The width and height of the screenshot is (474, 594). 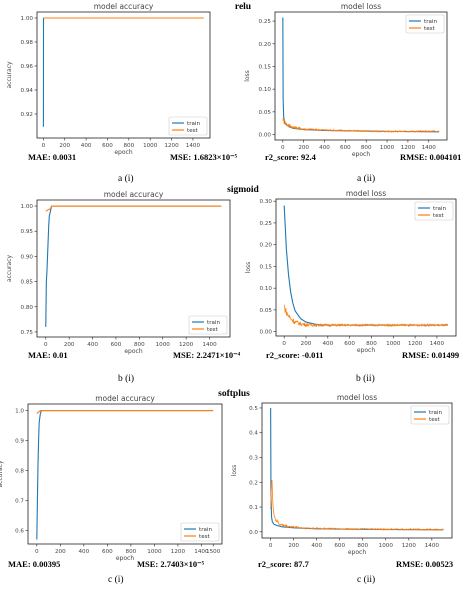 What do you see at coordinates (27, 232) in the screenshot?
I see `y-tick-label: 0.95` at bounding box center [27, 232].